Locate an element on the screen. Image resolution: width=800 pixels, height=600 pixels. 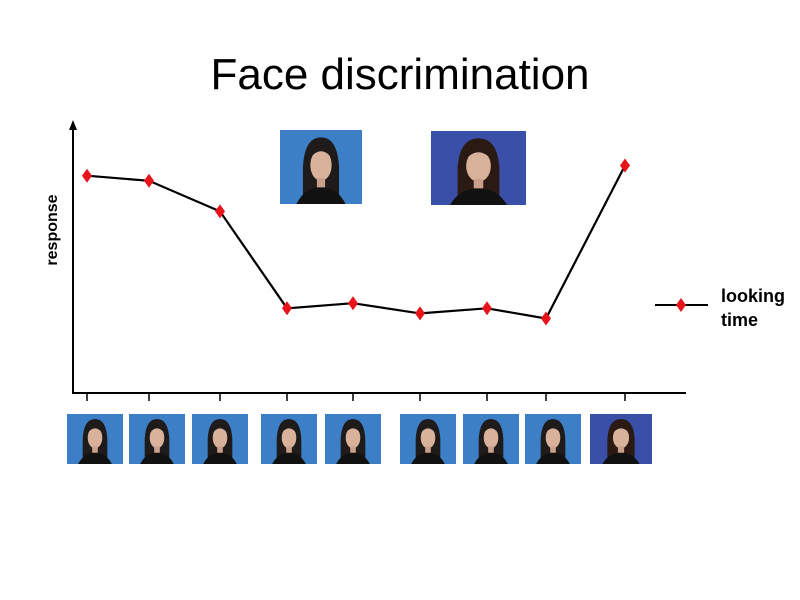
legend-marker is located at coordinates (681, 305).